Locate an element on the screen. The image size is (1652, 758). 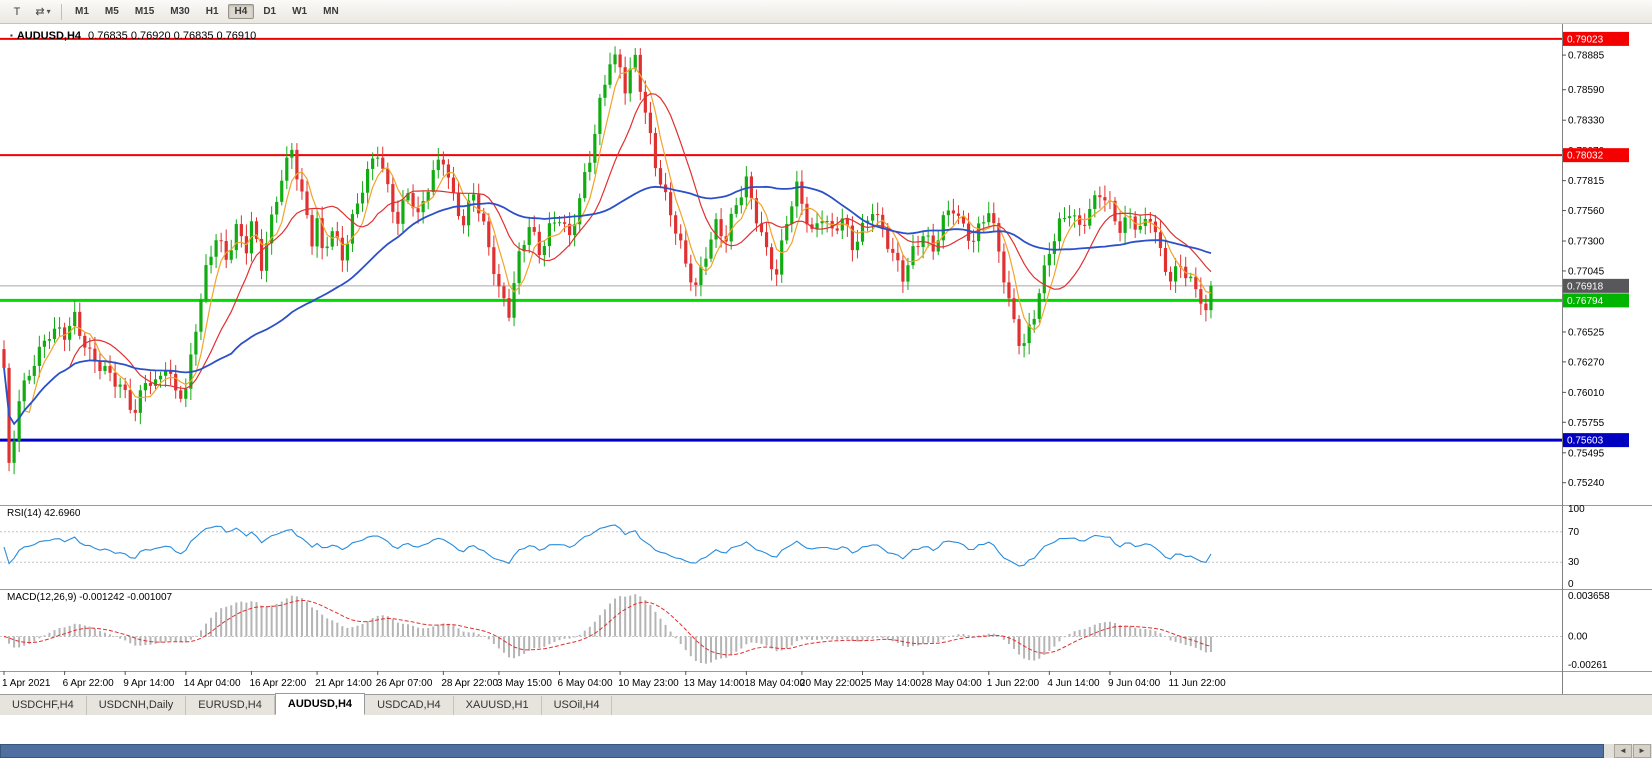
macd-panel: 0.003658 0.00 -0.00261 is located at coordinates (805, 631).